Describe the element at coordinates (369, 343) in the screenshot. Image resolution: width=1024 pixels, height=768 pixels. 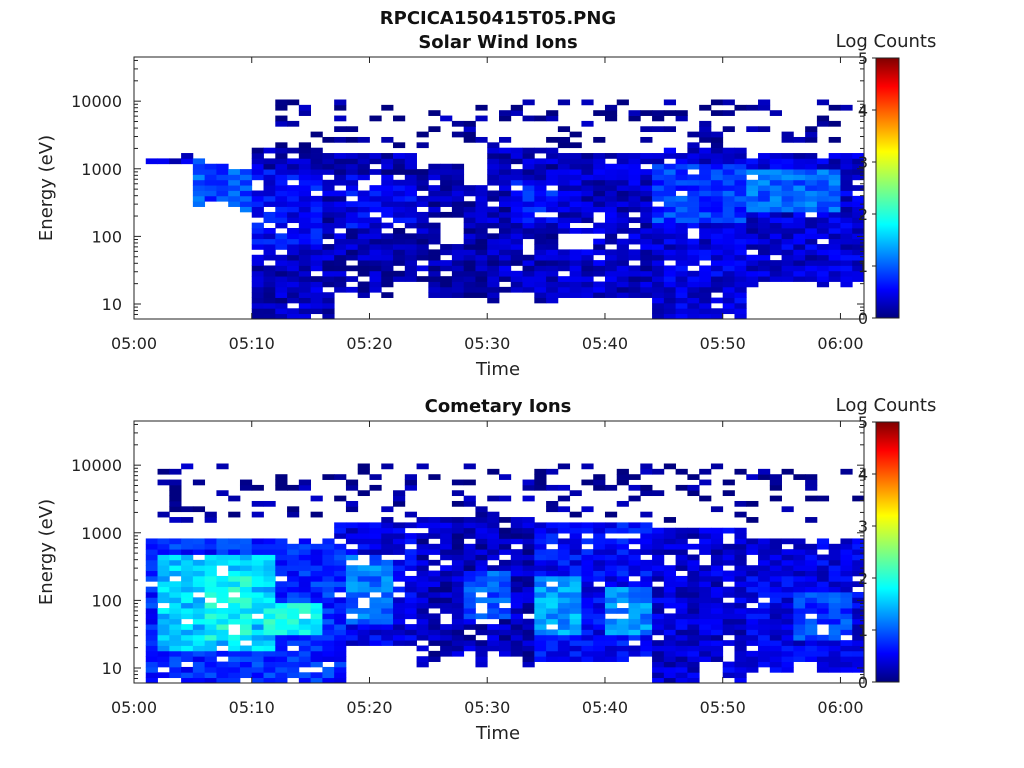
I see `x-tick-label: 05:20` at that location.